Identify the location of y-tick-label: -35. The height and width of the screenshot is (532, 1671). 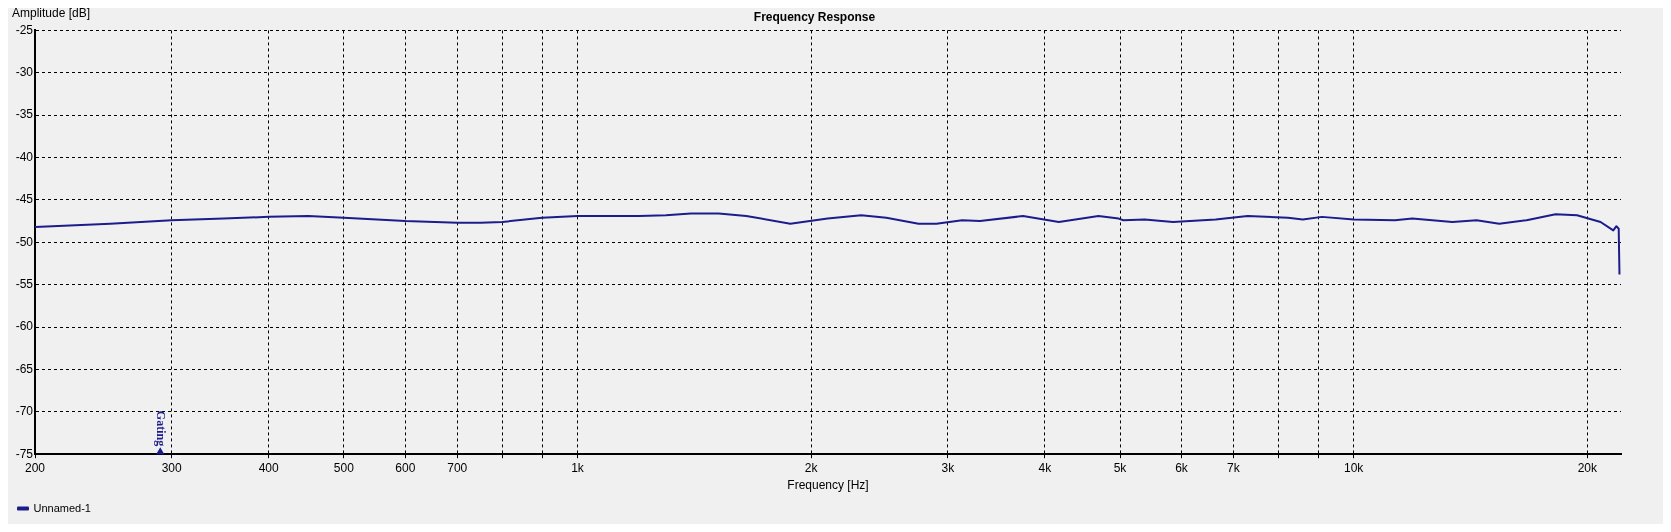
(24, 114).